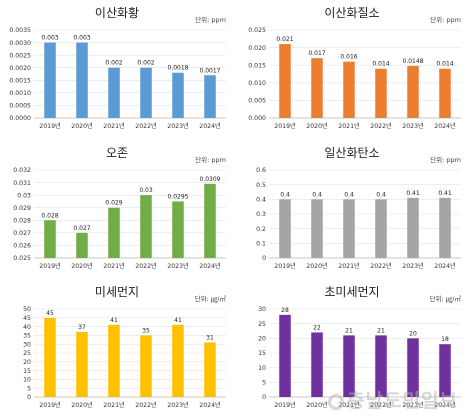 The width and height of the screenshot is (470, 419). What do you see at coordinates (262, 368) in the screenshot?
I see `y-tick-label: 10` at bounding box center [262, 368].